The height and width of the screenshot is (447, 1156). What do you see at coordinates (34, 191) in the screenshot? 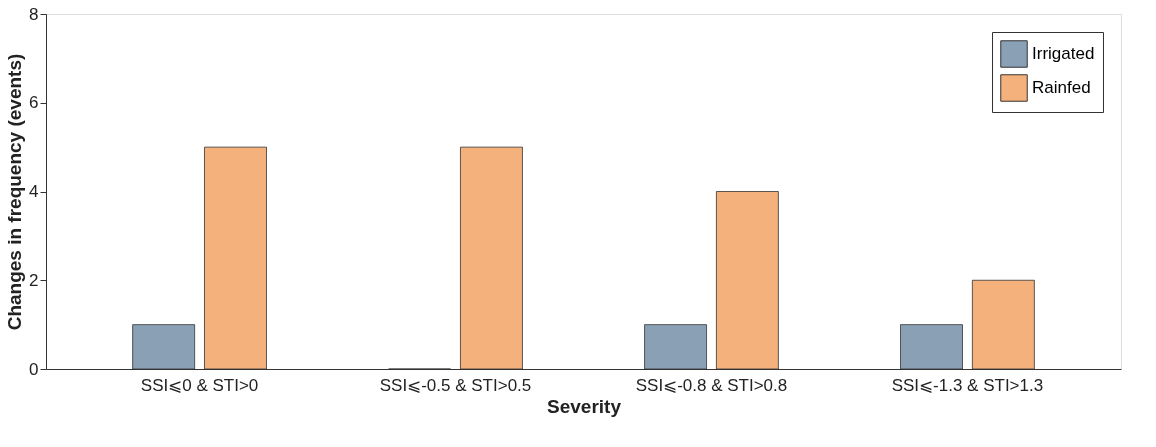
I see `y-tick-label: 4` at bounding box center [34, 191].